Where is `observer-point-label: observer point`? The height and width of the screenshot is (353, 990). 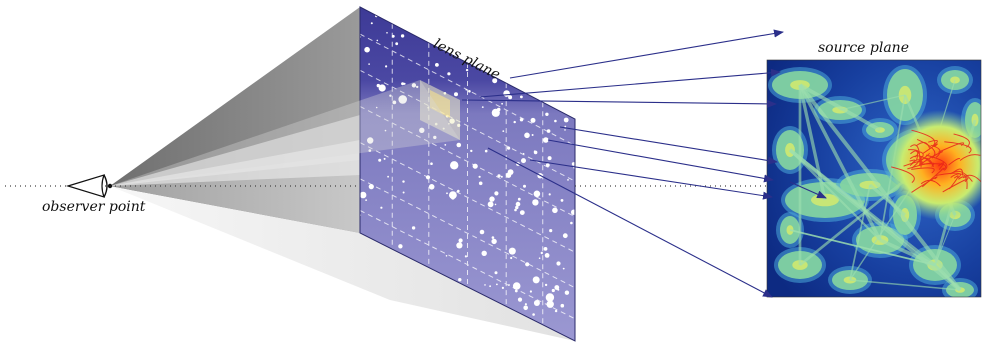
observer-point-label: observer point is located at coordinates (94, 207).